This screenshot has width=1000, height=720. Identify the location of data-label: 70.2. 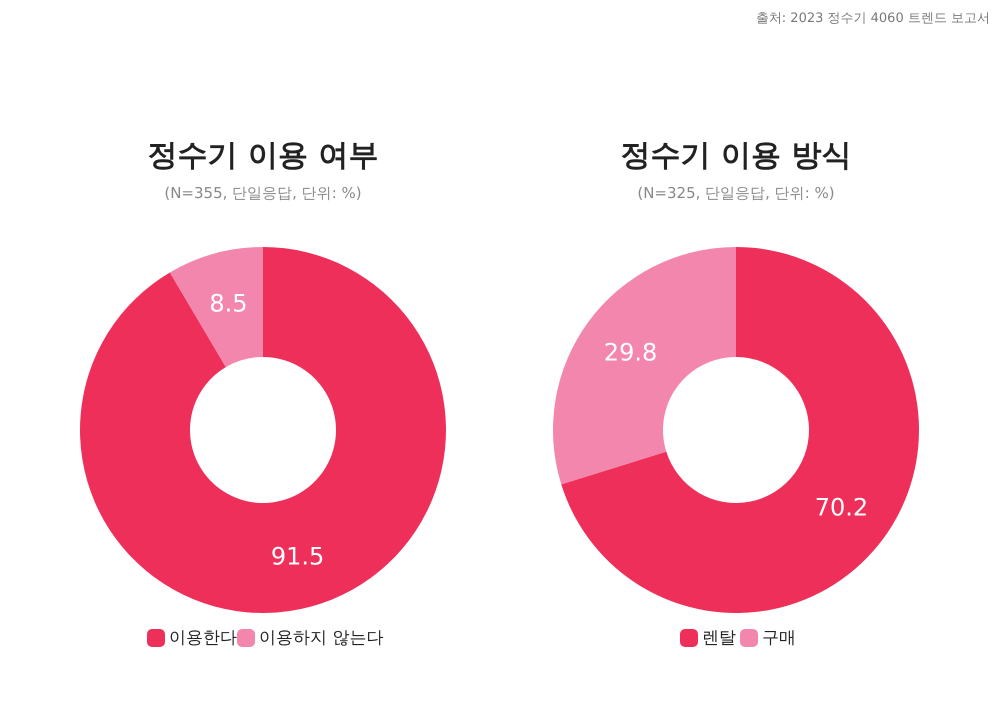
(841, 508).